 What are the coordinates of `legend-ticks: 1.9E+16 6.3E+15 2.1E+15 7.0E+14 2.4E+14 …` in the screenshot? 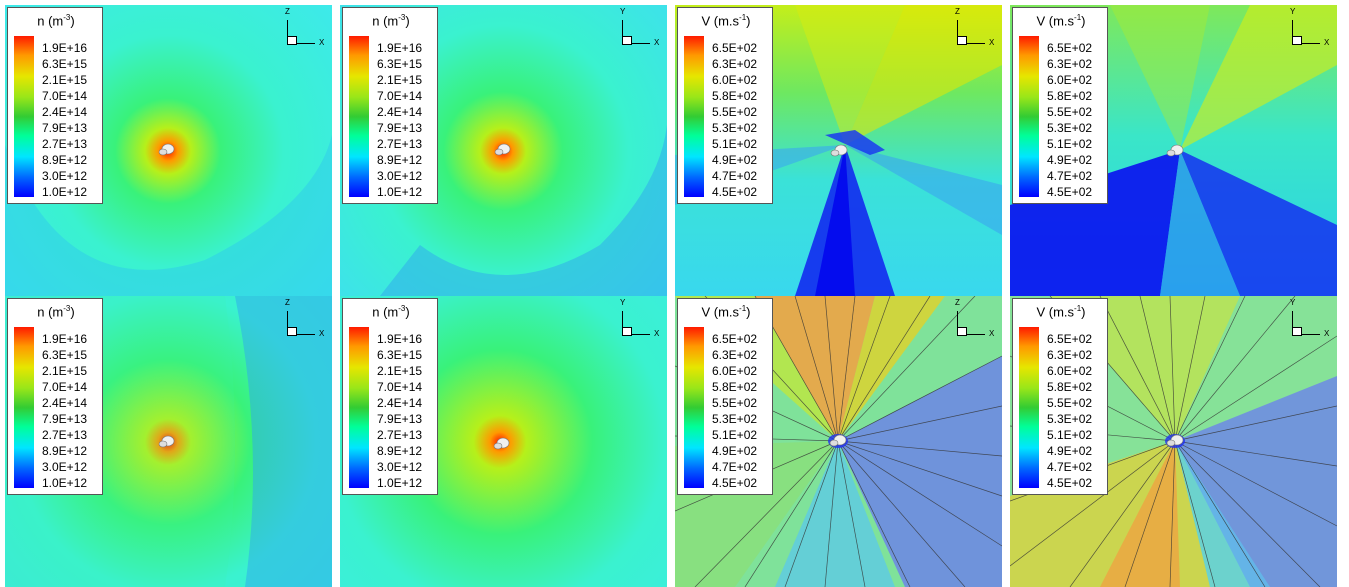 It's located at (399, 411).